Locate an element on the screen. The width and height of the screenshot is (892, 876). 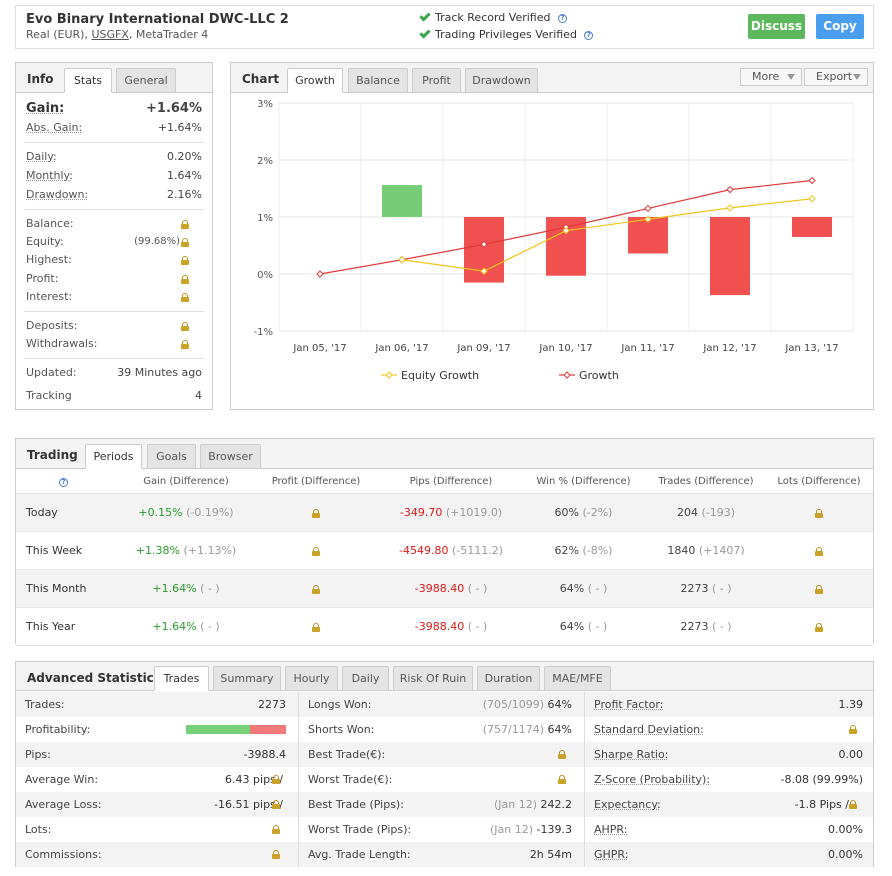
gain-cell: +1.64% ( - ) is located at coordinates (186, 589).